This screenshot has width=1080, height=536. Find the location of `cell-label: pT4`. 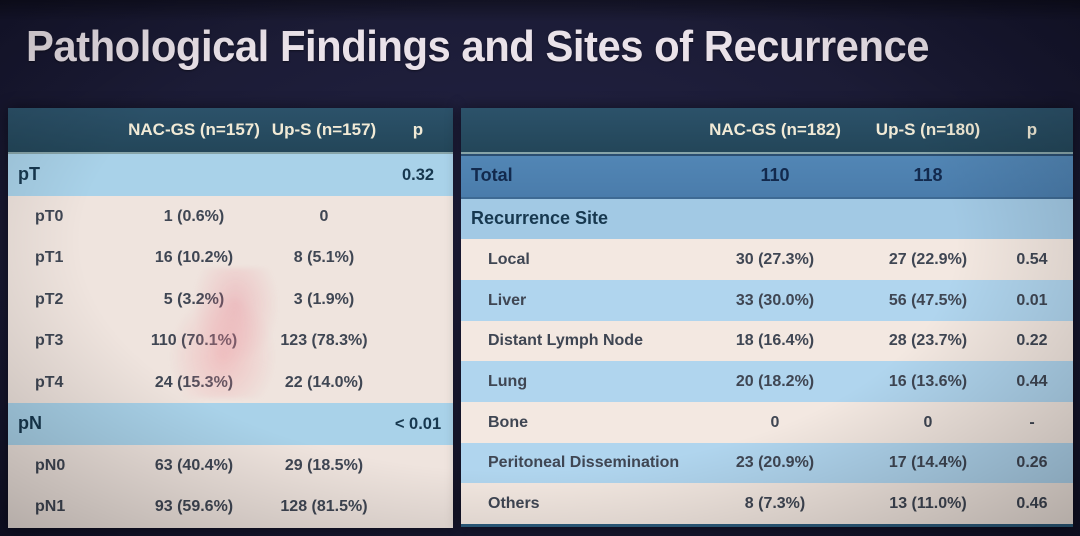

cell-label: pT4 is located at coordinates (49, 382).